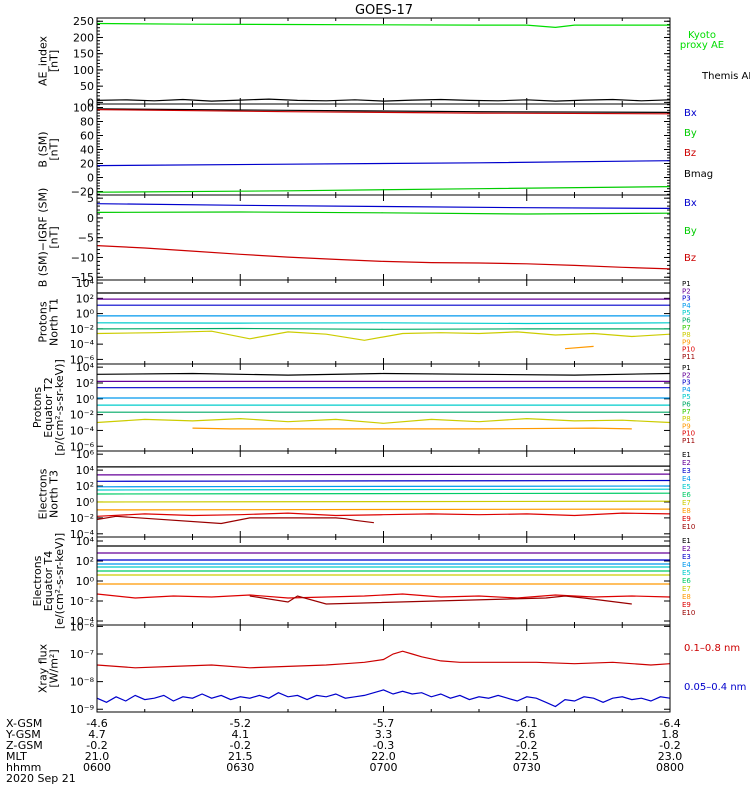  What do you see at coordinates (383, 474) in the screenshot?
I see `series-e2` at bounding box center [383, 474].